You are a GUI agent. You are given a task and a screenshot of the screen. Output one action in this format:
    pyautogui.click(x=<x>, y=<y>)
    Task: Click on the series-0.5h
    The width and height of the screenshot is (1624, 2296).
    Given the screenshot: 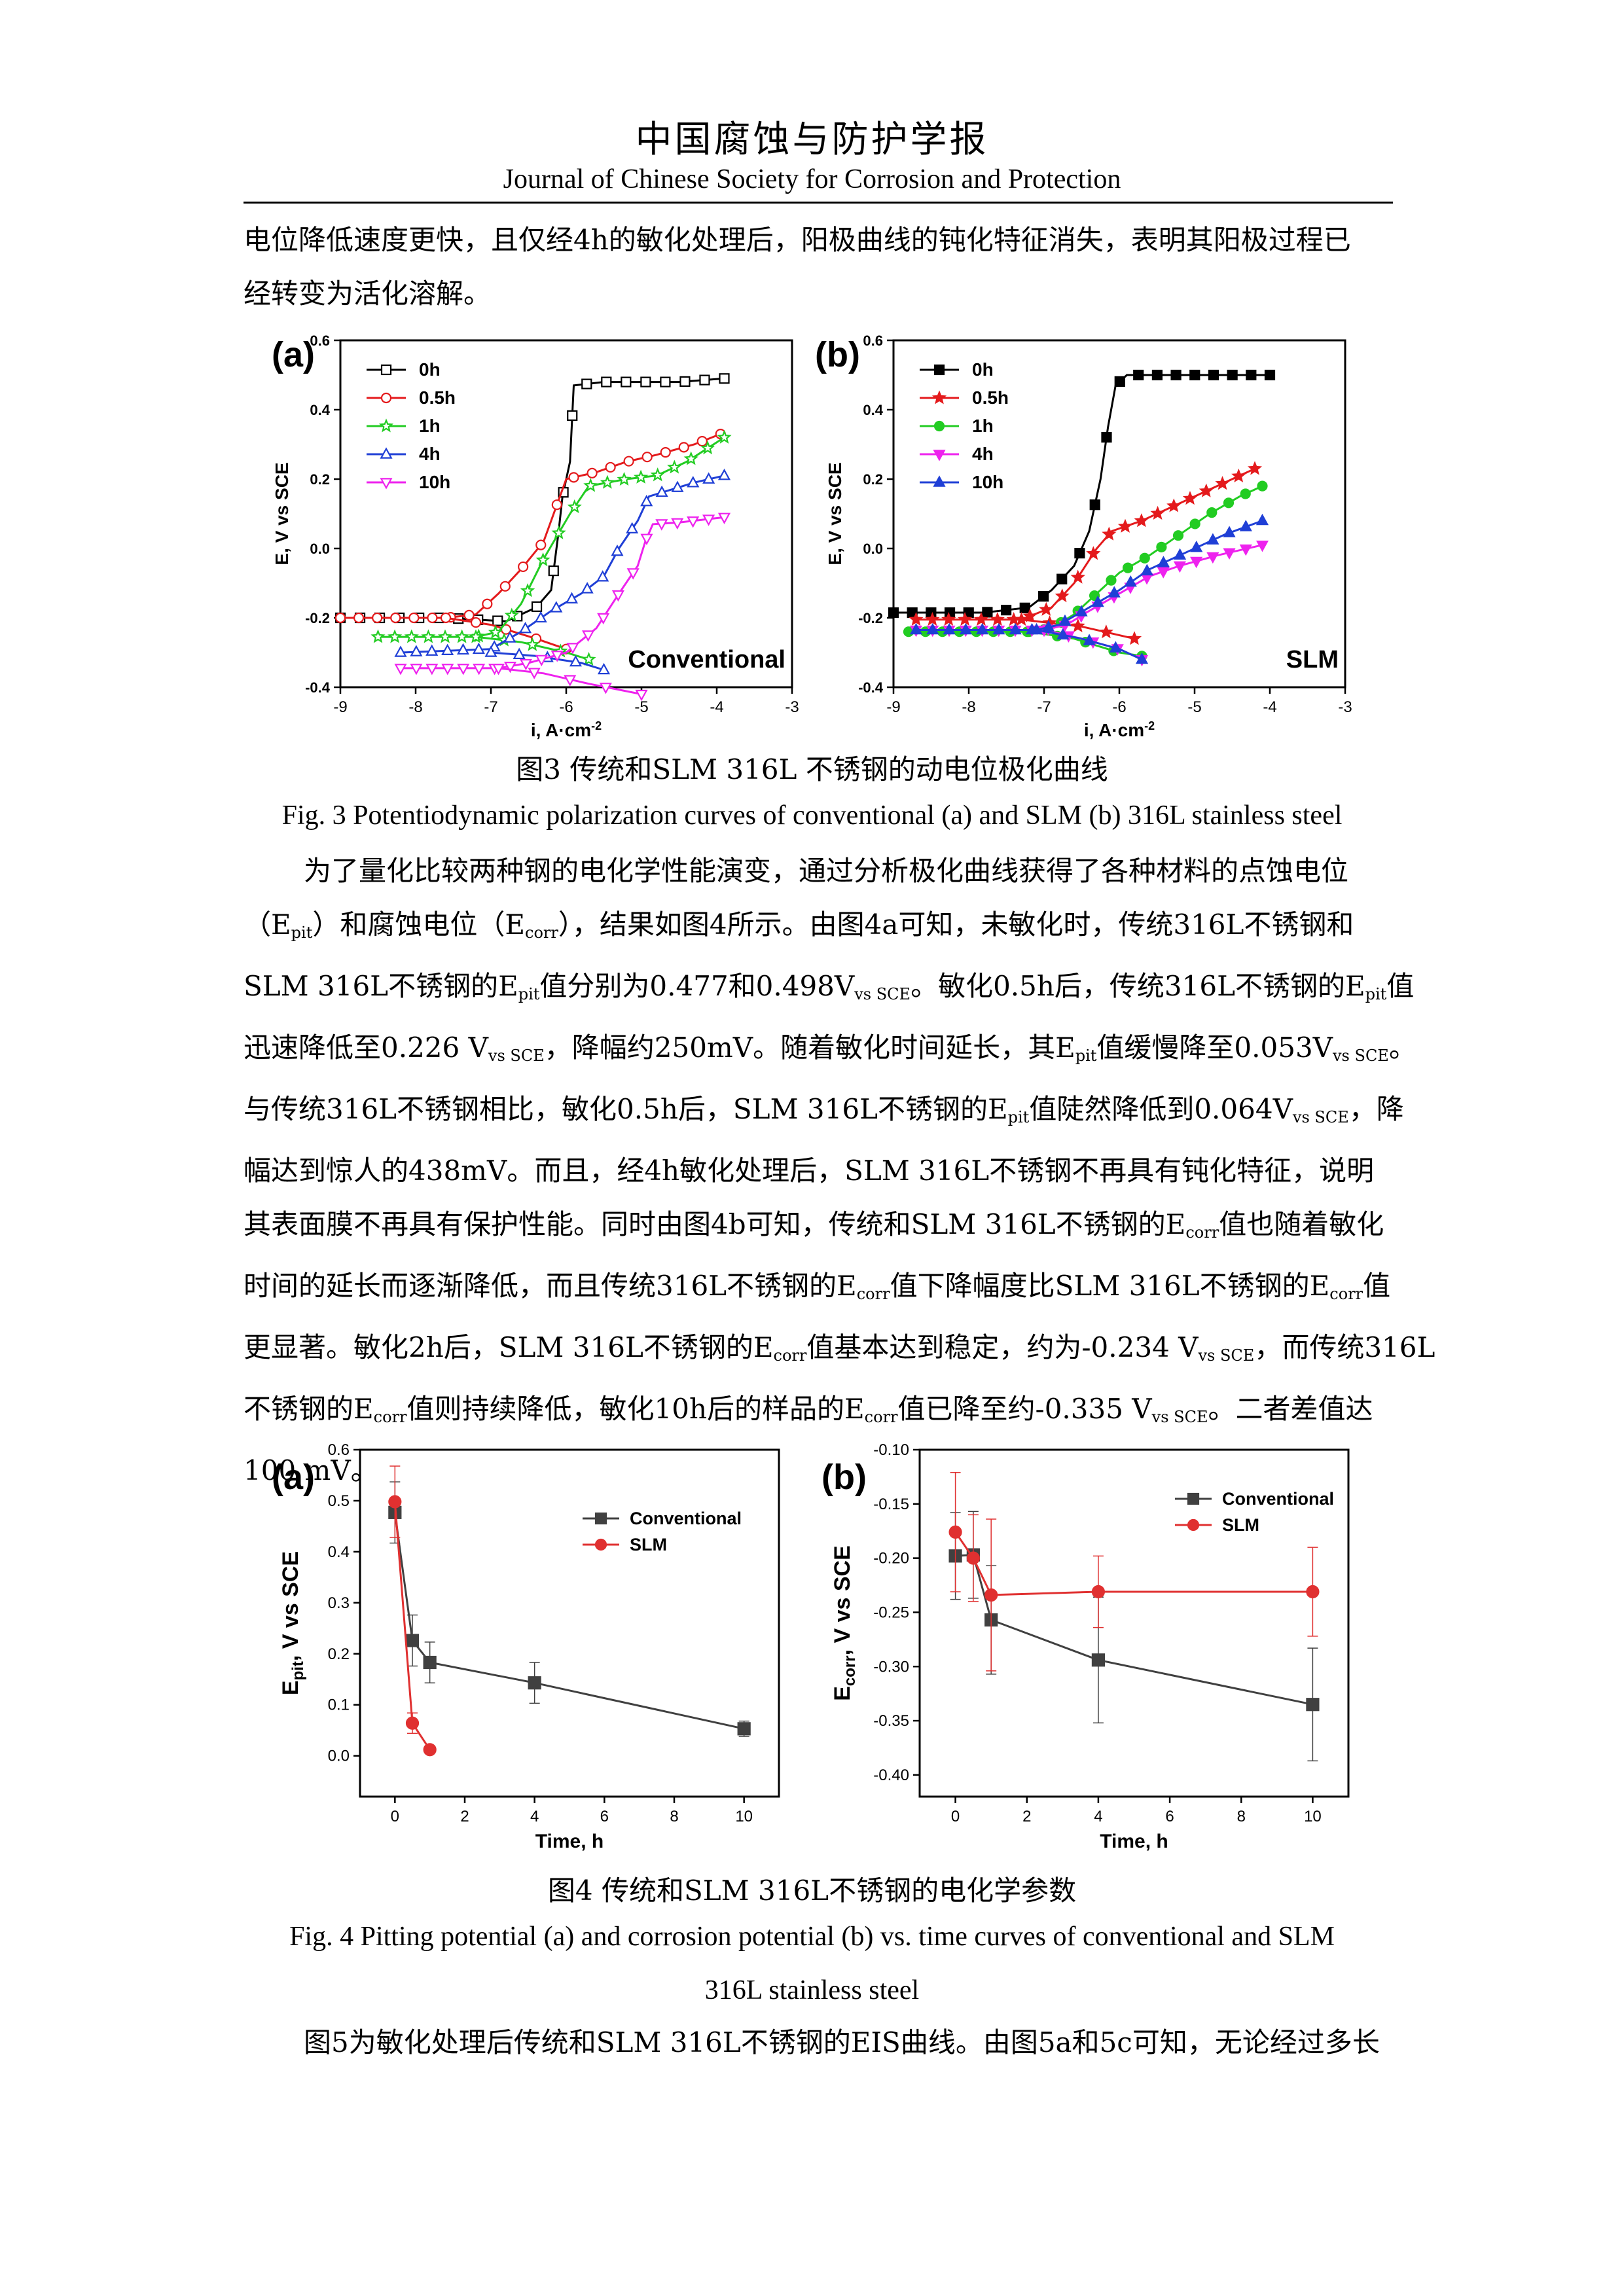 What is the action you would take?
    pyautogui.click(x=1086, y=553)
    